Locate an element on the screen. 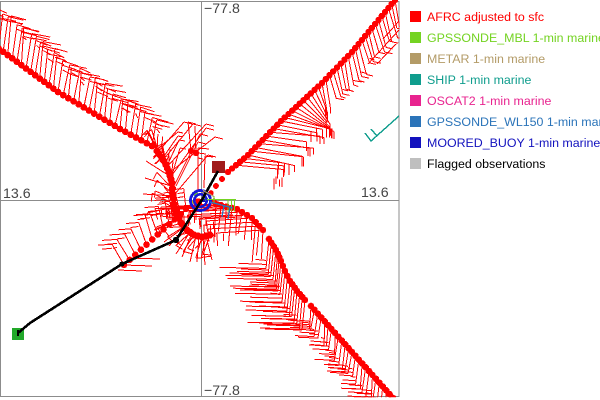  svg-text: METAR 1-min marine is located at coordinates (486, 59).